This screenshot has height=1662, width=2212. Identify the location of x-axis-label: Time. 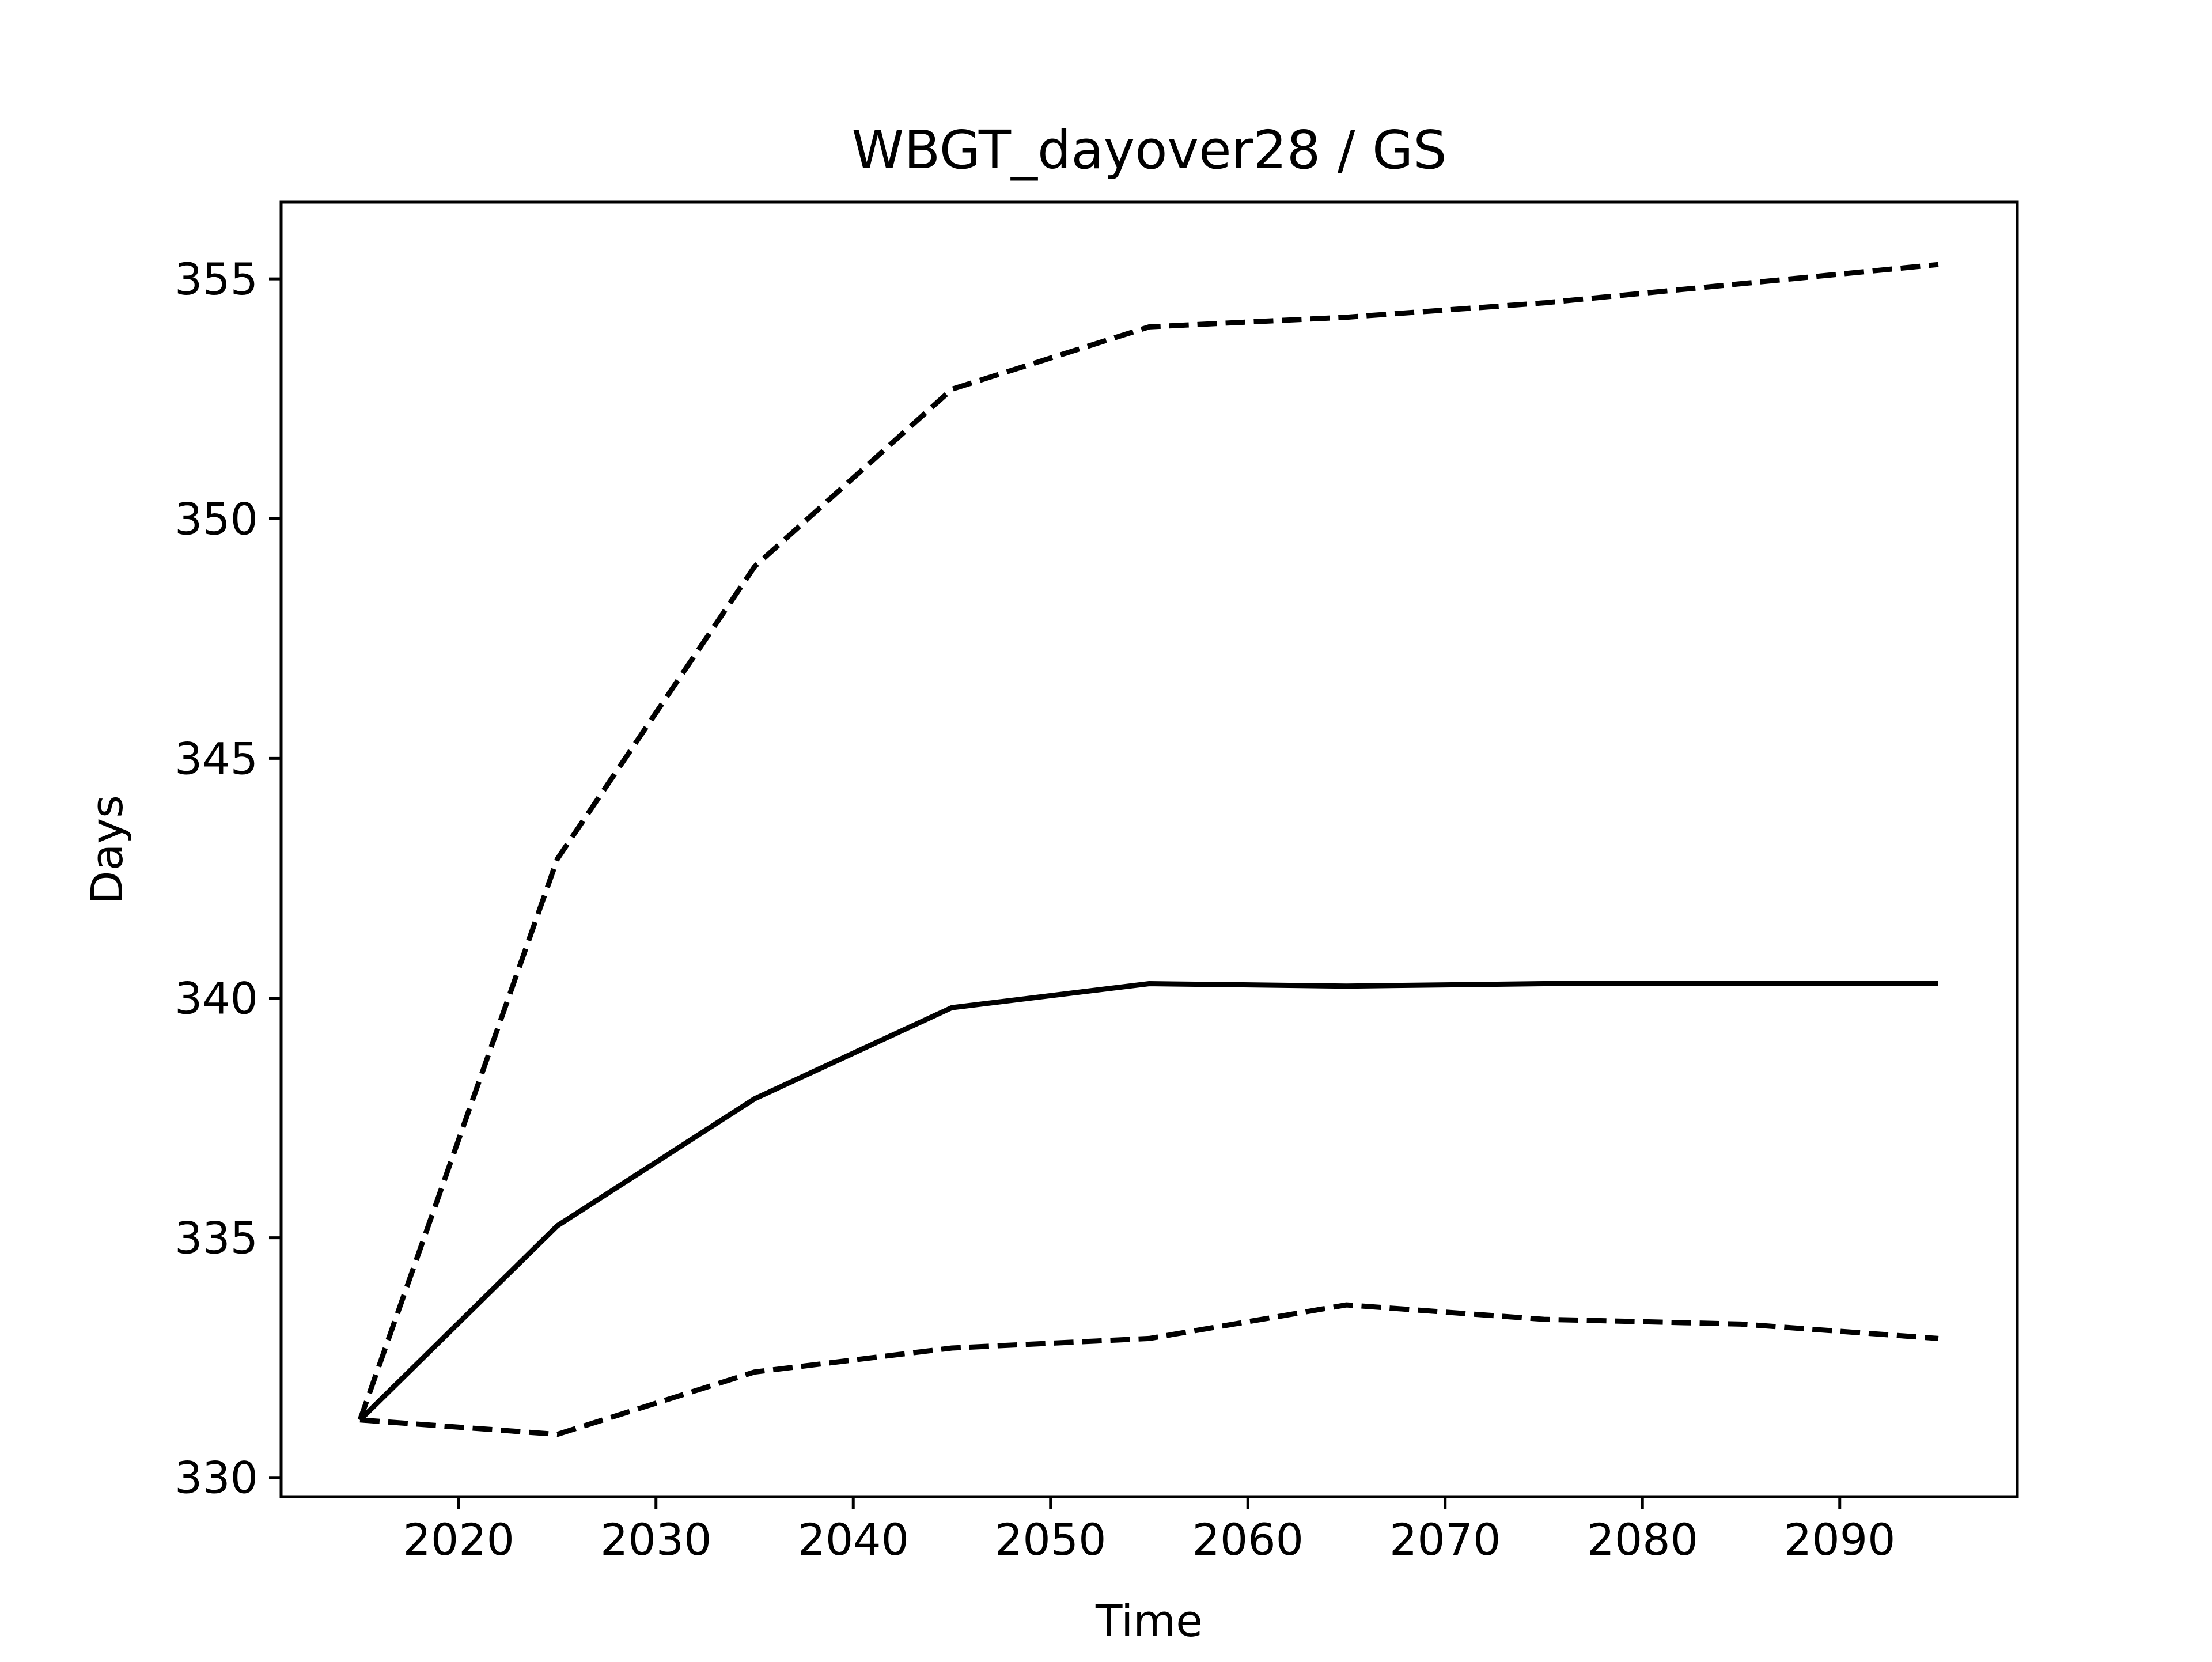
(1149, 1620).